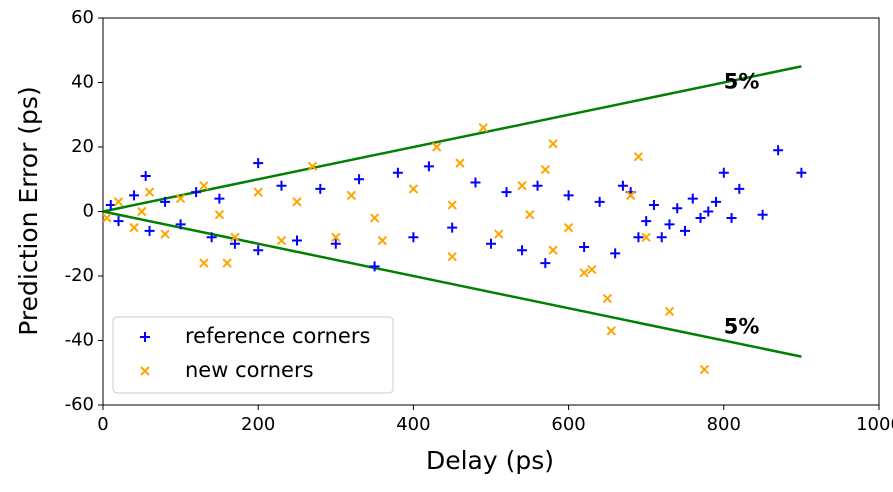  Describe the element at coordinates (88, 211) in the screenshot. I see `y-tick-label: 0` at that location.